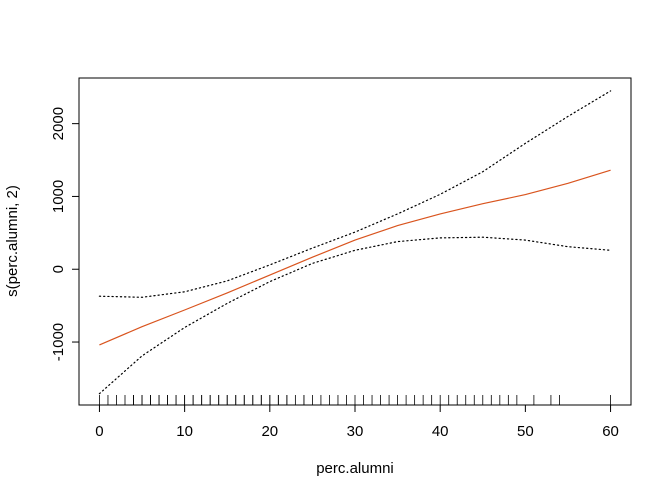  What do you see at coordinates (610, 431) in the screenshot?
I see `x-tick-label: 60` at bounding box center [610, 431].